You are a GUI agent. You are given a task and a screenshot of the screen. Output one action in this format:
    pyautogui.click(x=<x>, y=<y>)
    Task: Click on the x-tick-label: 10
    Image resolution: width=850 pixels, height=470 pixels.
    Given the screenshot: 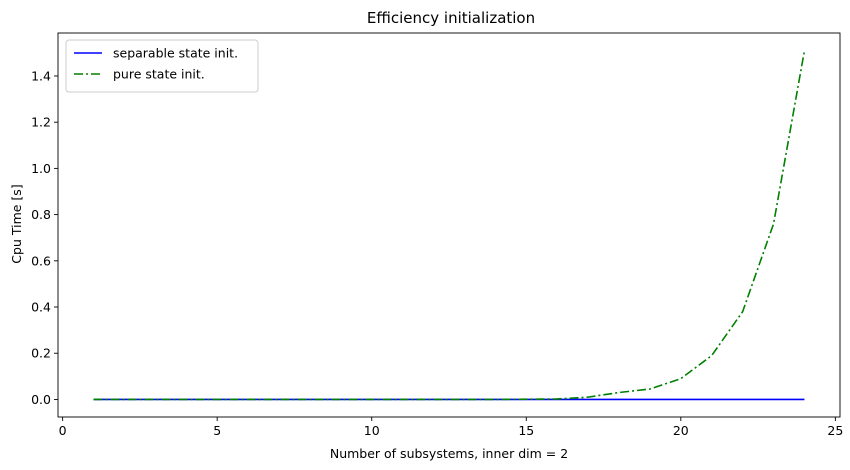 What is the action you would take?
    pyautogui.click(x=372, y=430)
    